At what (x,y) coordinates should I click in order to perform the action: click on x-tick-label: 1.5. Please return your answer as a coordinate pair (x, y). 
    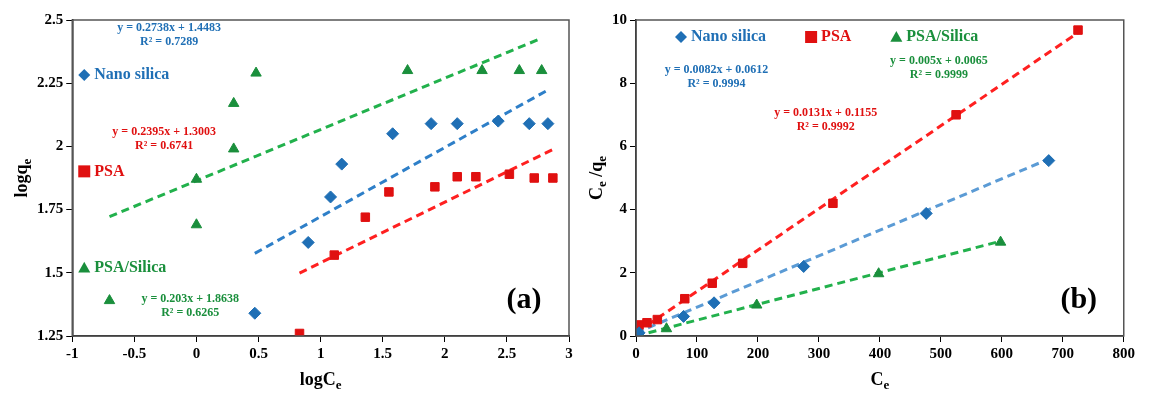
    Looking at the image, I should click on (383, 352).